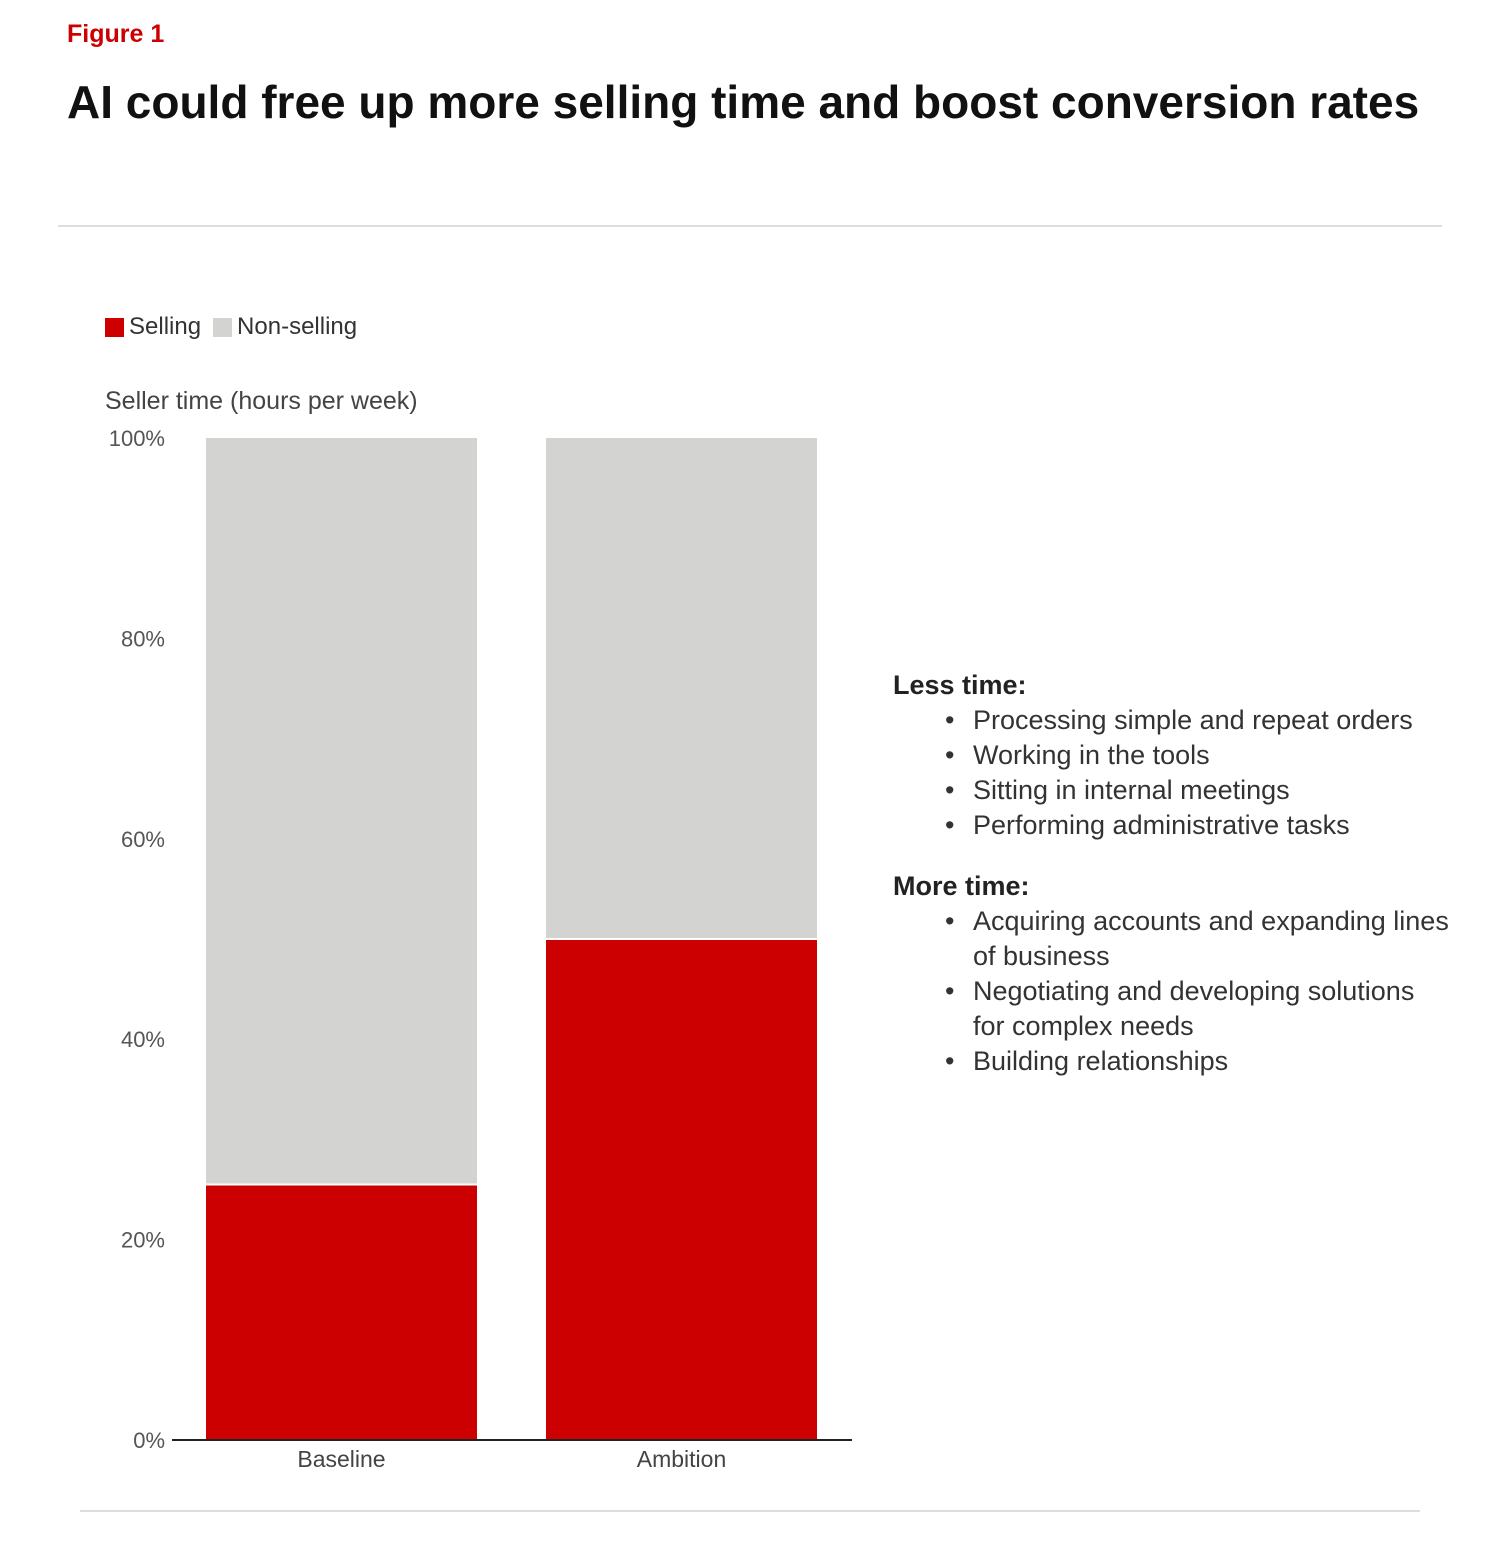 This screenshot has width=1504, height=1550. I want to click on x-tick-label: Ambition, so click(681, 1459).